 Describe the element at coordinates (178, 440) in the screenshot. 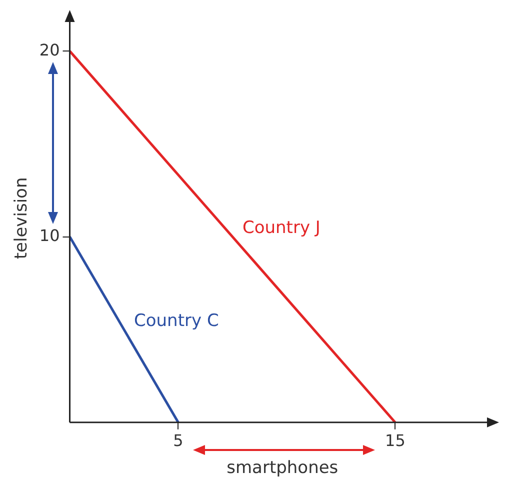

I see `x-tick-label: 5` at that location.